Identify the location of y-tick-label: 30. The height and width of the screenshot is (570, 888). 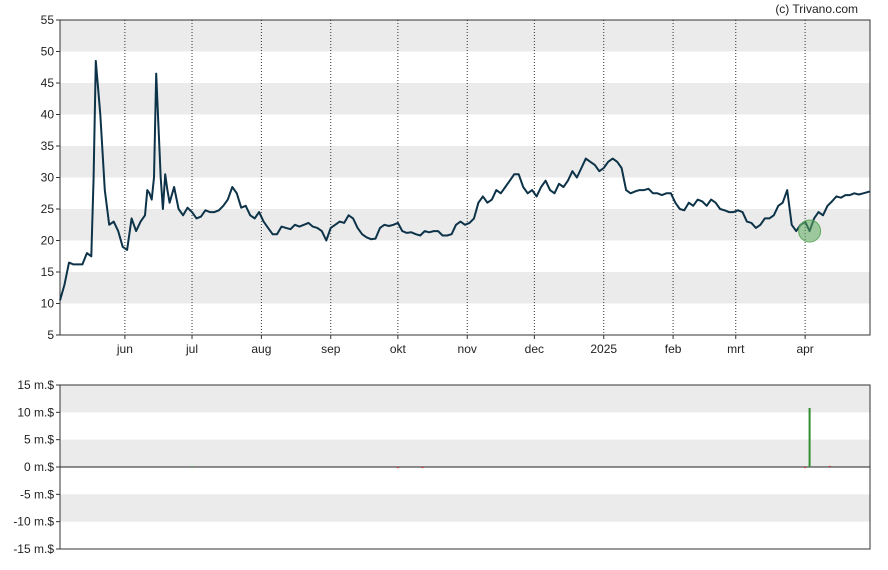
(48, 178).